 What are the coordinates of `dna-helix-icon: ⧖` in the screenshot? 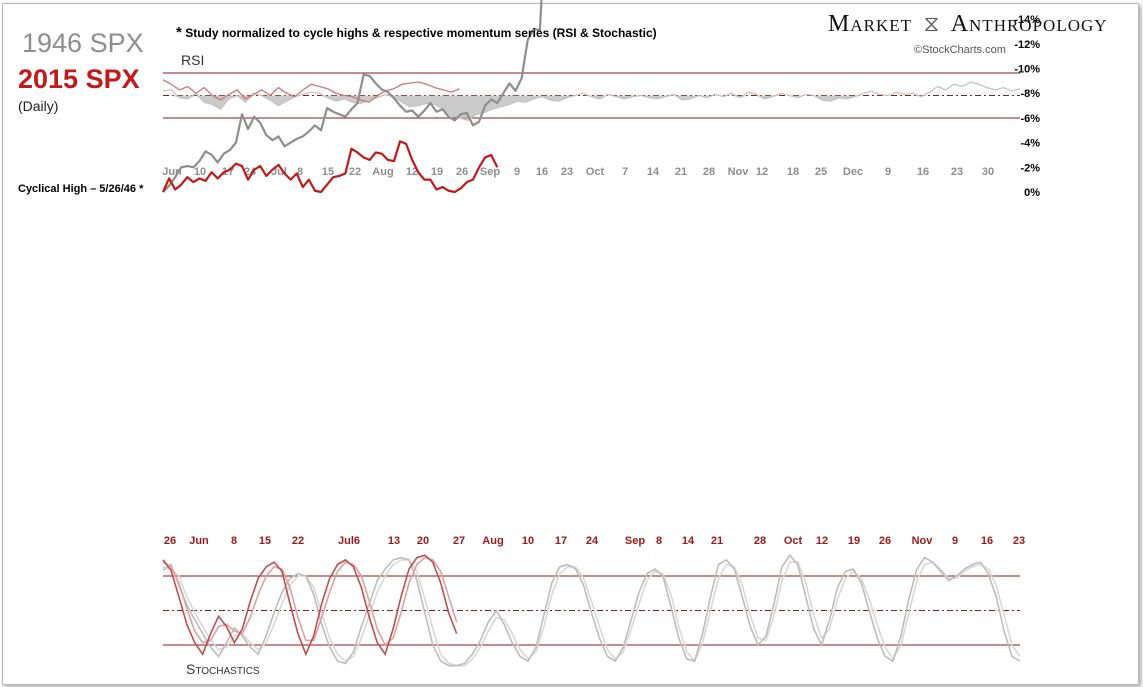 It's located at (932, 23).